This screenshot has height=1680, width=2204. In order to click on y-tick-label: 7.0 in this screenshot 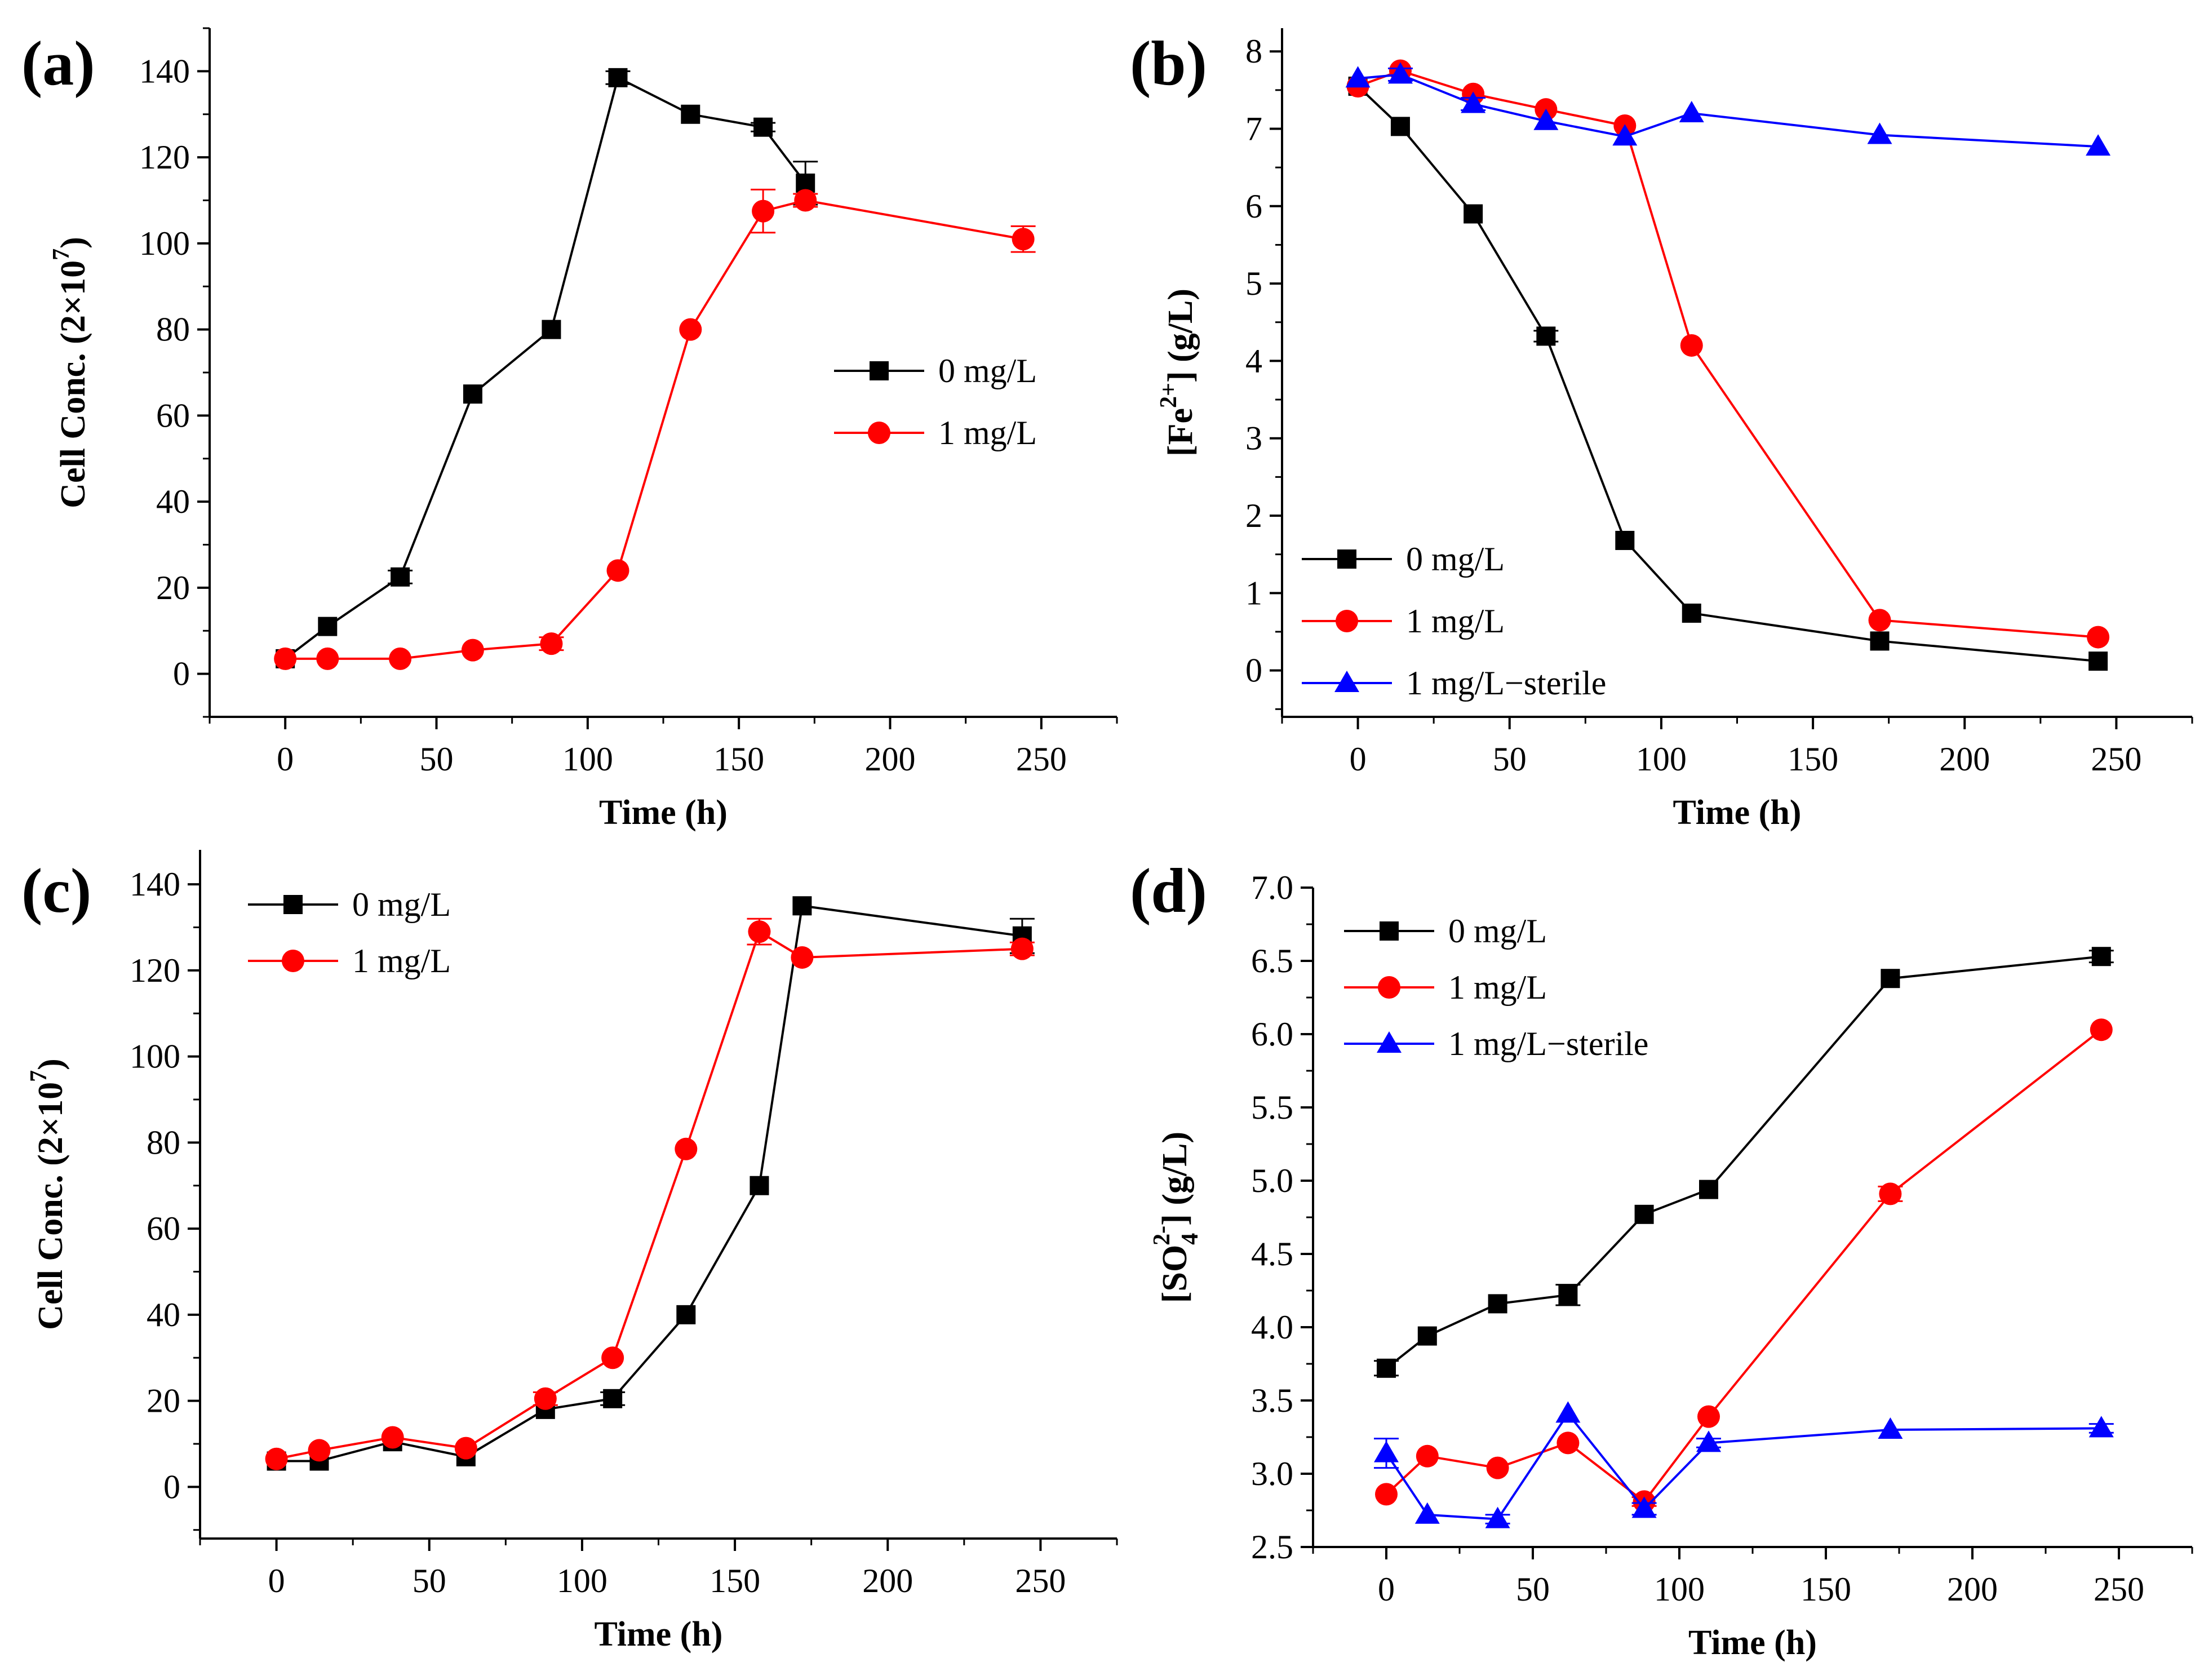, I will do `click(1272, 887)`.